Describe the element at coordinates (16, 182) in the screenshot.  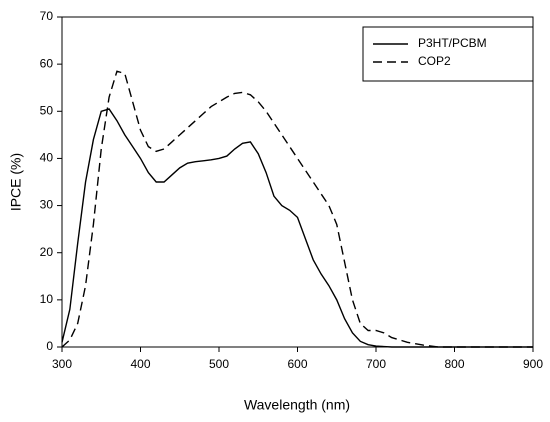
I see `y-axis-label: IPCE (%)` at that location.